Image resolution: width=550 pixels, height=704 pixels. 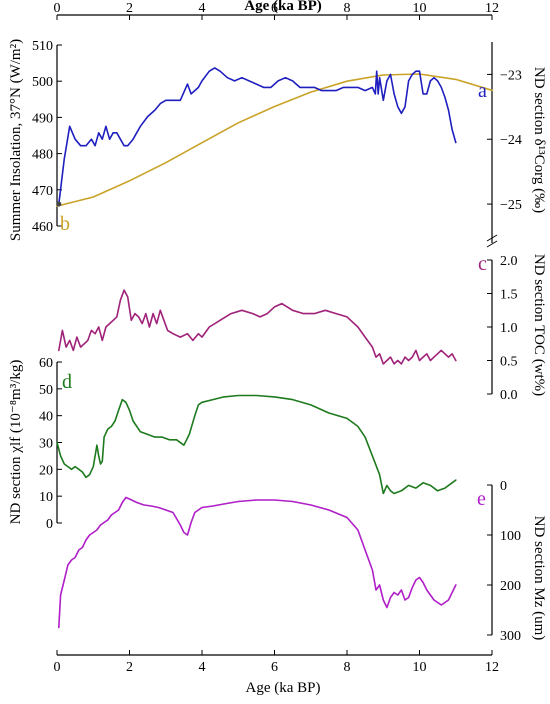 I want to click on mz-line-glow, so click(x=257, y=562).